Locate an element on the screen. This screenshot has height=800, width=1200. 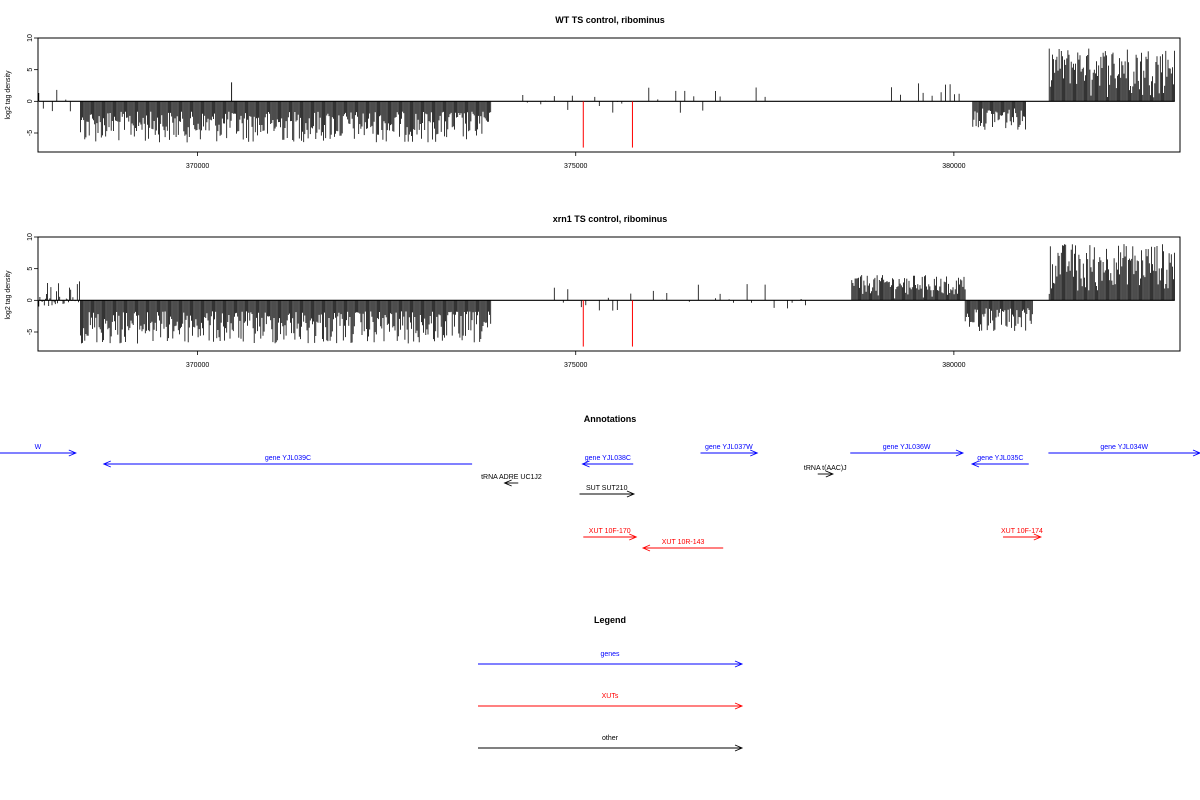
annotation-xut: XUT 10F-174 is located at coordinates (1022, 534).